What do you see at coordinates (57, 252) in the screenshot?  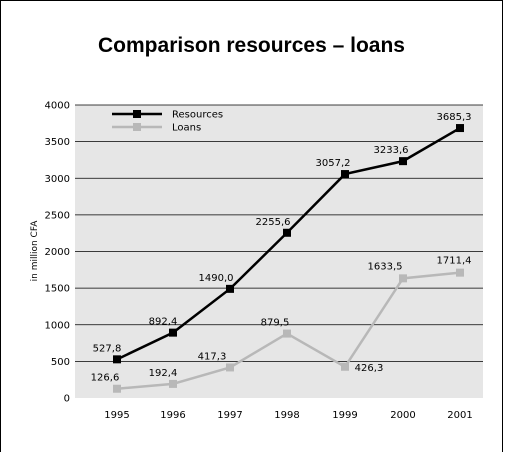 I see `y-tick-label: 2000` at bounding box center [57, 252].